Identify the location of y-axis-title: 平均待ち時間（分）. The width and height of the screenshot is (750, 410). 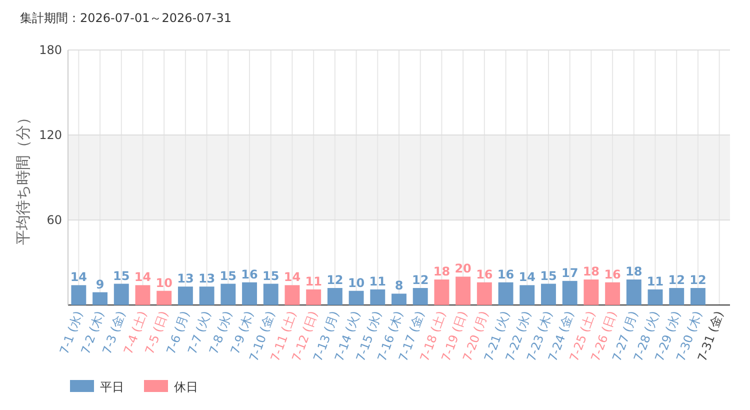
(23, 177).